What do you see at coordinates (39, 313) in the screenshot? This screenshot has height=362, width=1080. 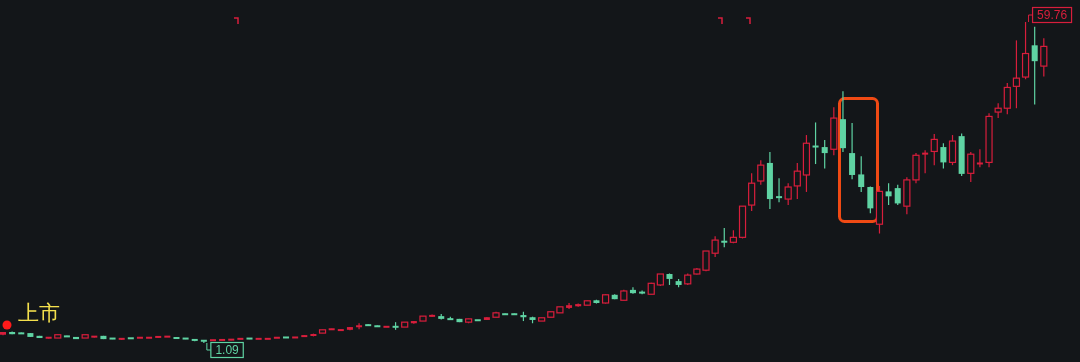 I see `annotation: 上市` at bounding box center [39, 313].